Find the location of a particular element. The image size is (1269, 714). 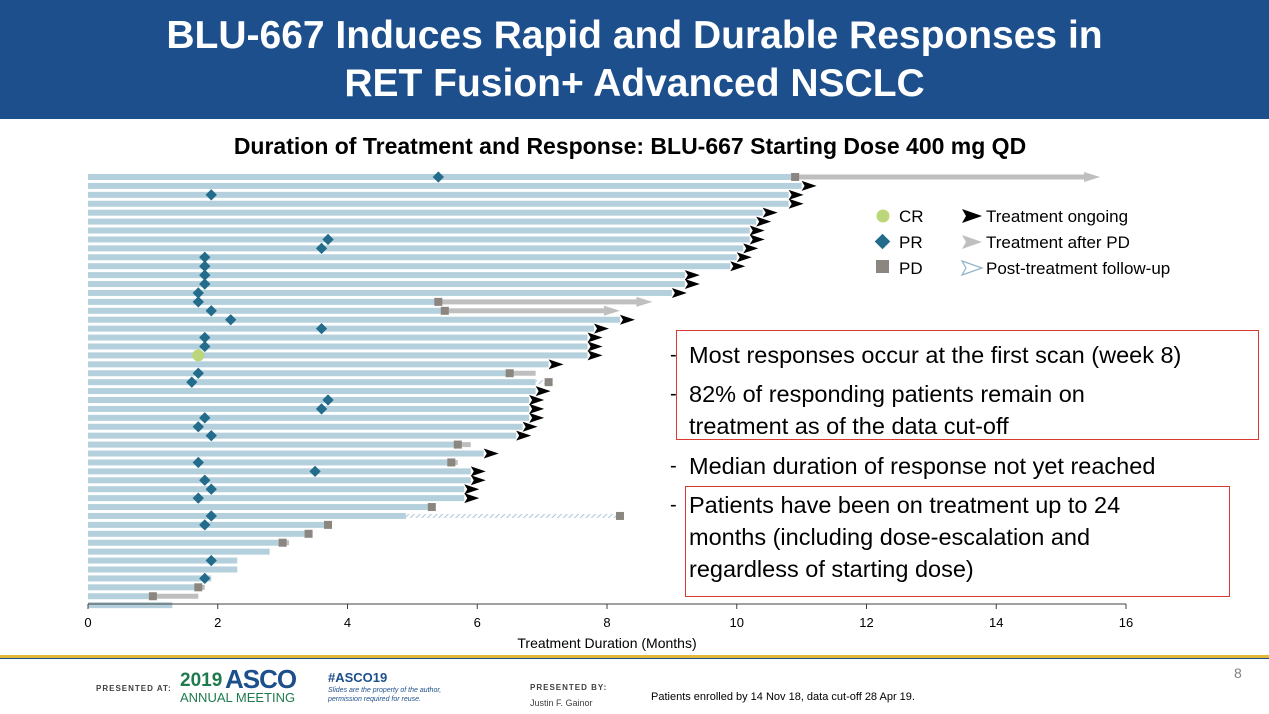

x-tick-label: 2 is located at coordinates (217, 622).